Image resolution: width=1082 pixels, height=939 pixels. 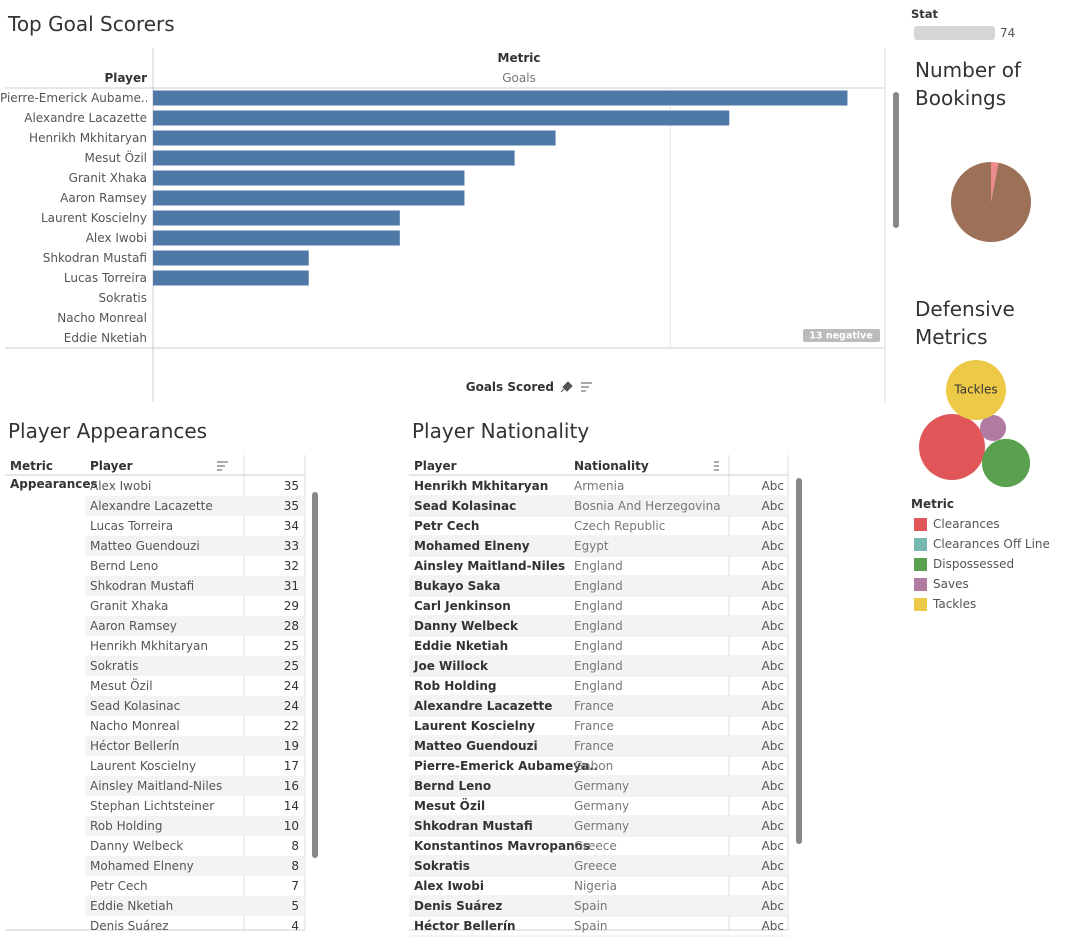 What do you see at coordinates (137, 846) in the screenshot?
I see `player-name: Danny Welbeck` at bounding box center [137, 846].